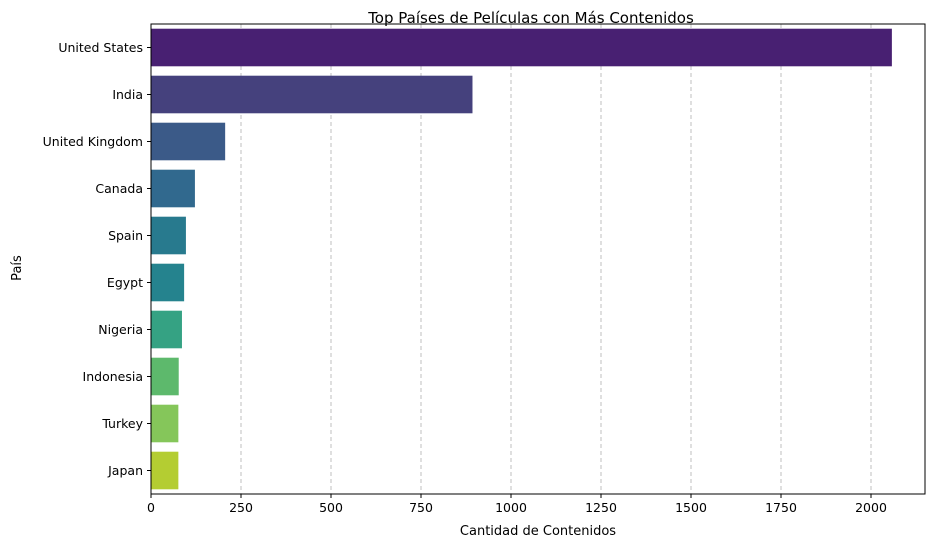  What do you see at coordinates (125, 235) in the screenshot?
I see `y-tick-label-4: Spain` at bounding box center [125, 235].